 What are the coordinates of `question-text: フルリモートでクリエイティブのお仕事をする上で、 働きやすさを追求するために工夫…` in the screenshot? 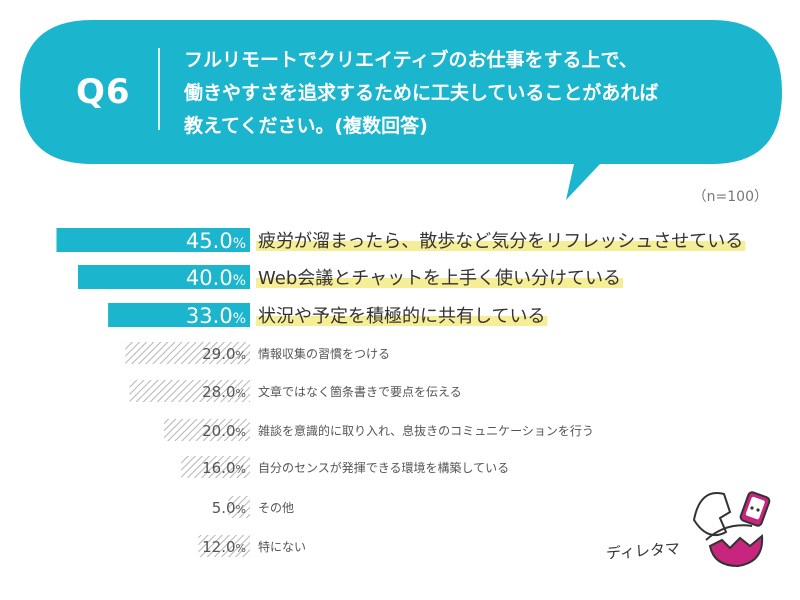 It's located at (474, 93).